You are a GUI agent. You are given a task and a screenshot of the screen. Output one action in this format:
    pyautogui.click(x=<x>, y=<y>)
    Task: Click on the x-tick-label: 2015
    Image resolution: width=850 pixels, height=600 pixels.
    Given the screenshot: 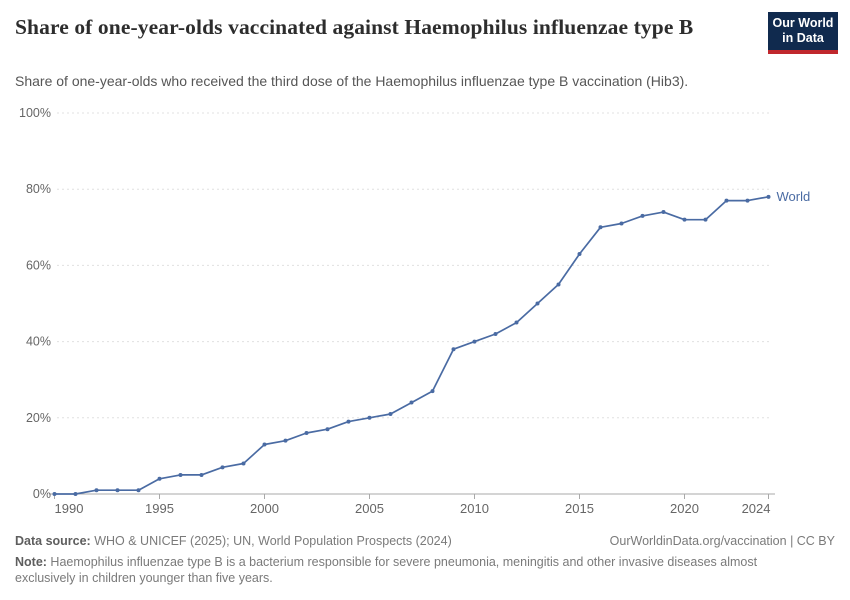 What is the action you would take?
    pyautogui.click(x=579, y=508)
    